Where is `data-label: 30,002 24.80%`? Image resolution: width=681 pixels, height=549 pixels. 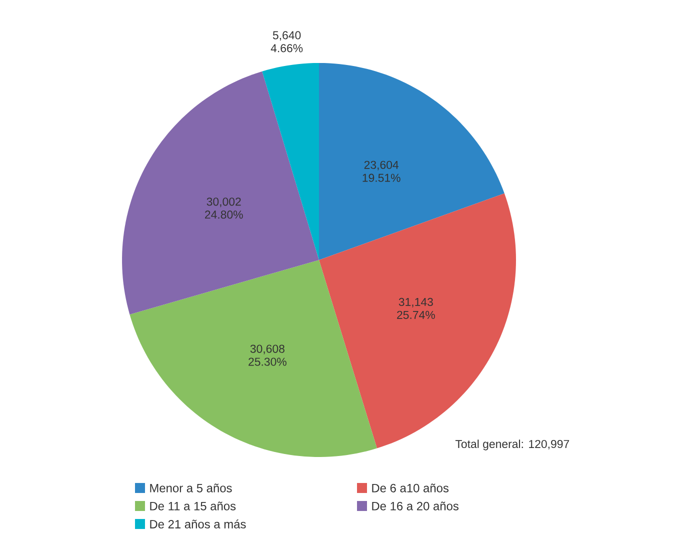
data-label: 30,002 24.80% is located at coordinates (224, 208).